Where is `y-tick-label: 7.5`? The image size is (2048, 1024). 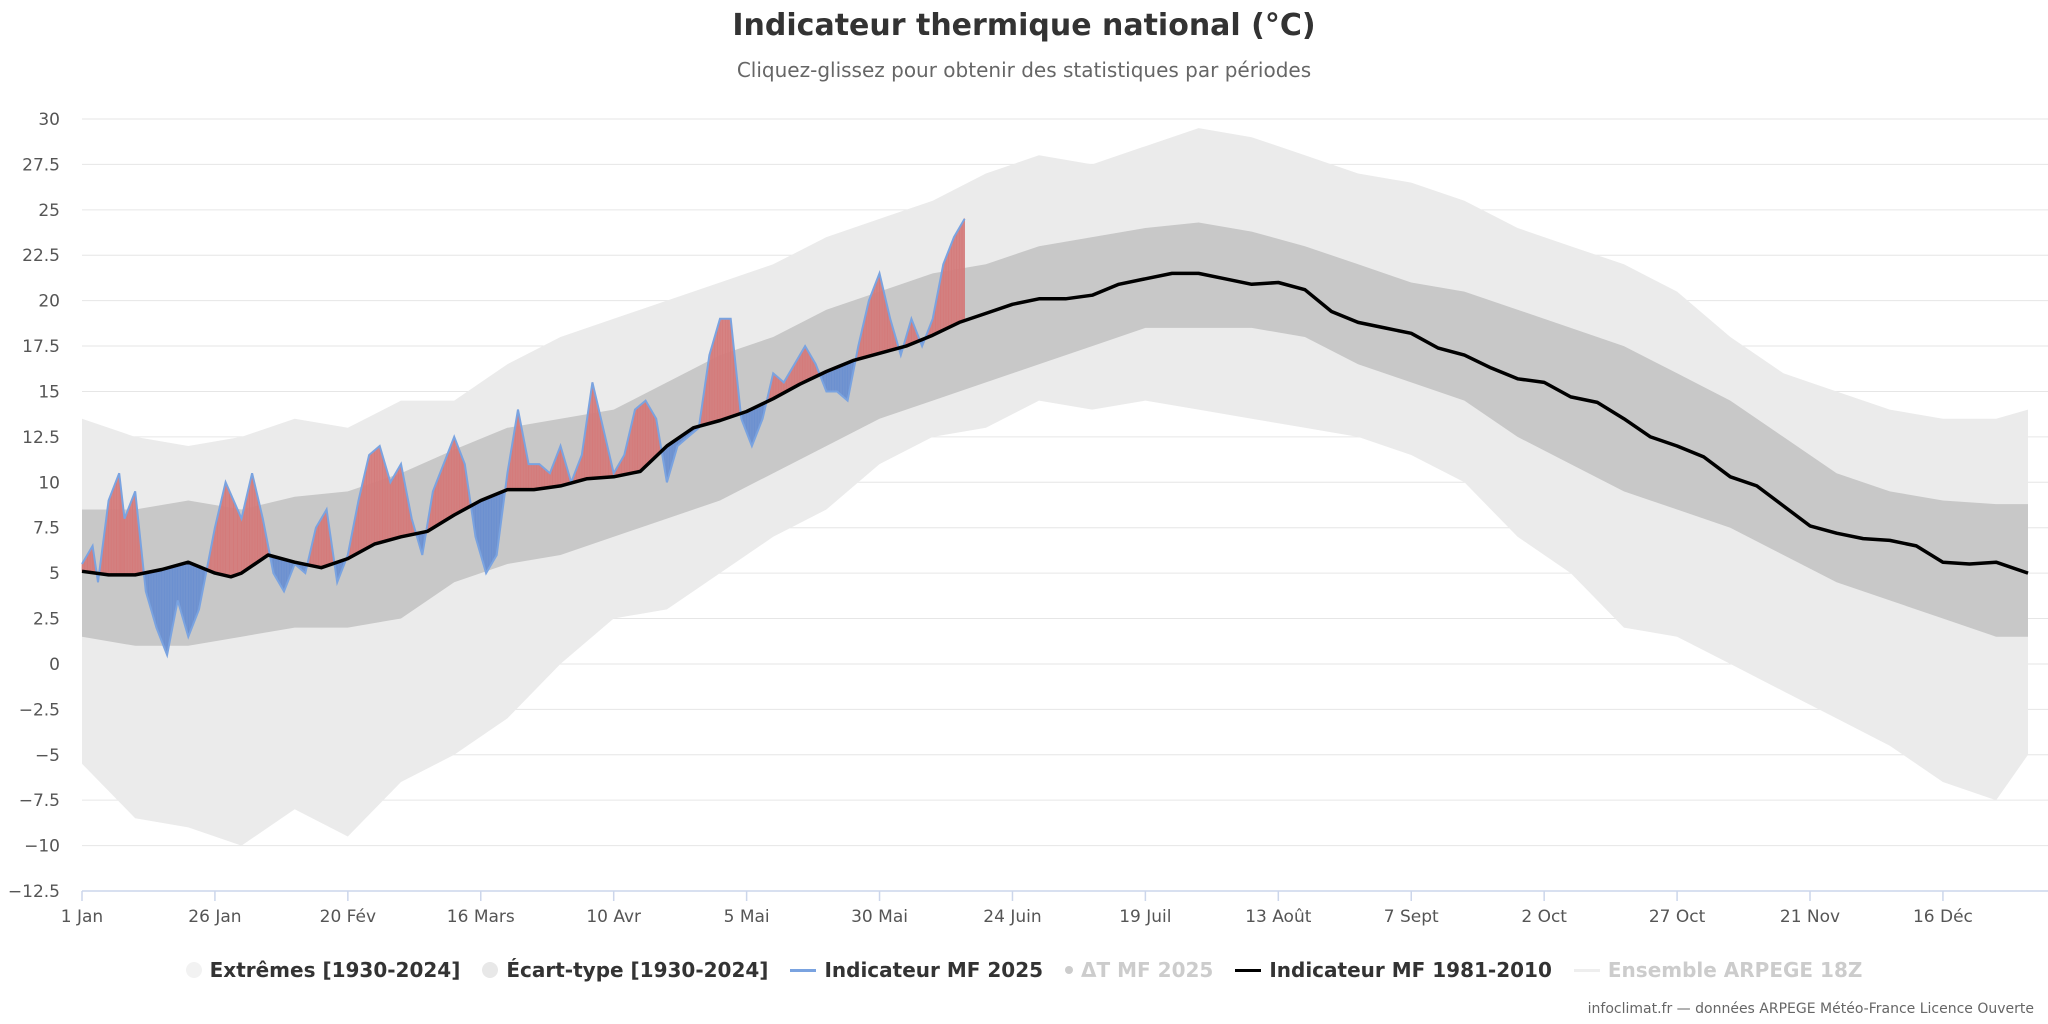 y-tick-label: 7.5 is located at coordinates (46, 529).